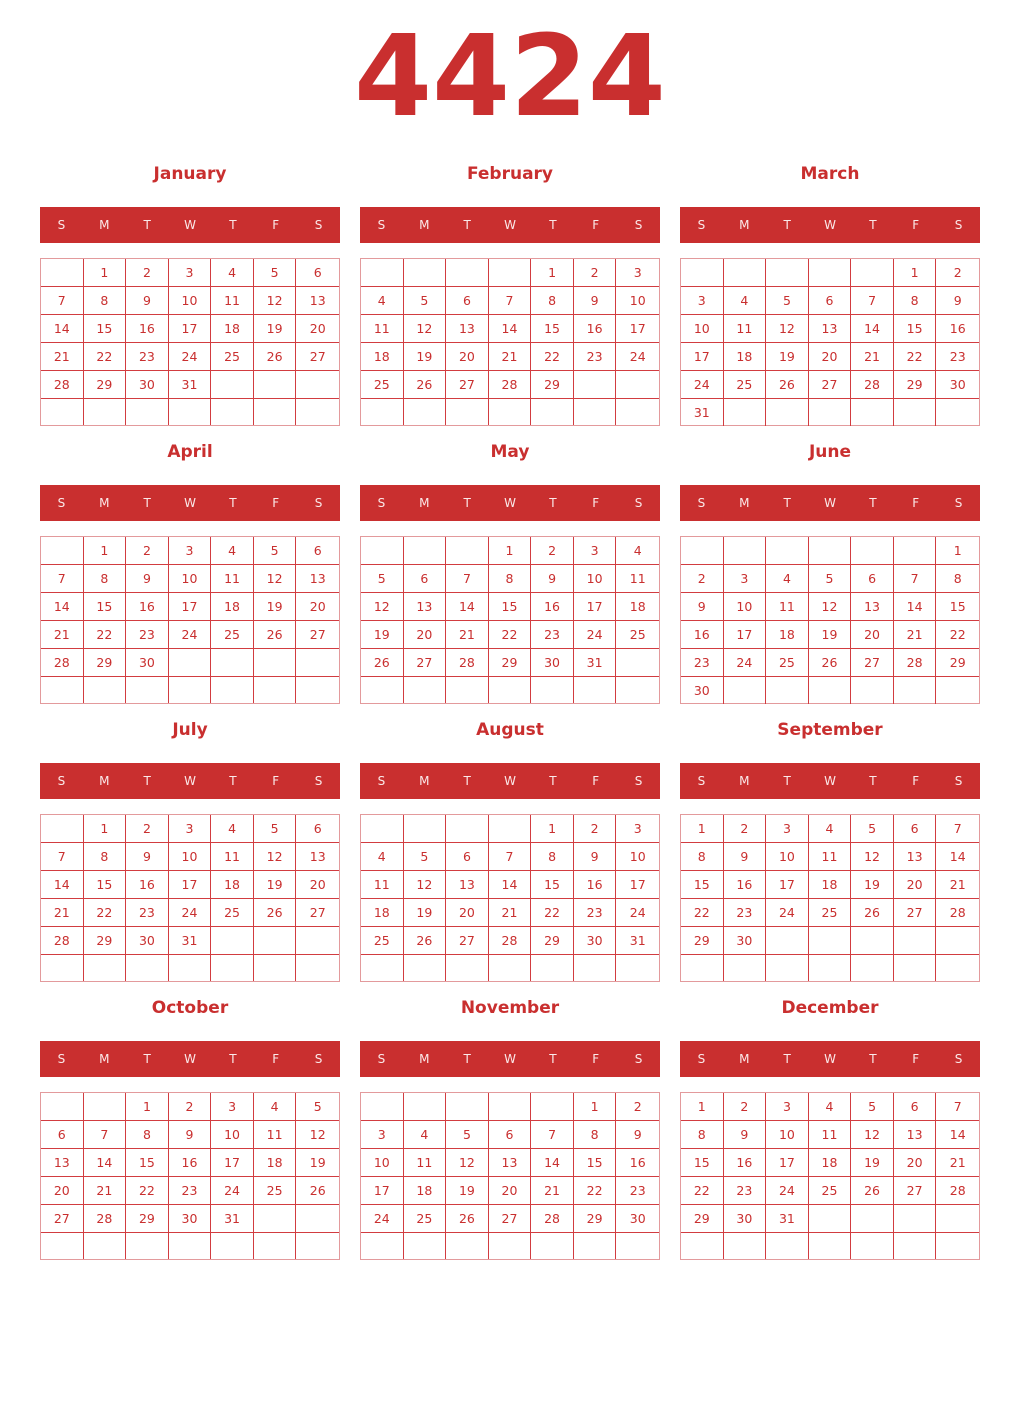 The image size is (1020, 1412). What do you see at coordinates (105, 385) in the screenshot?
I see `day-cell: 29` at bounding box center [105, 385].